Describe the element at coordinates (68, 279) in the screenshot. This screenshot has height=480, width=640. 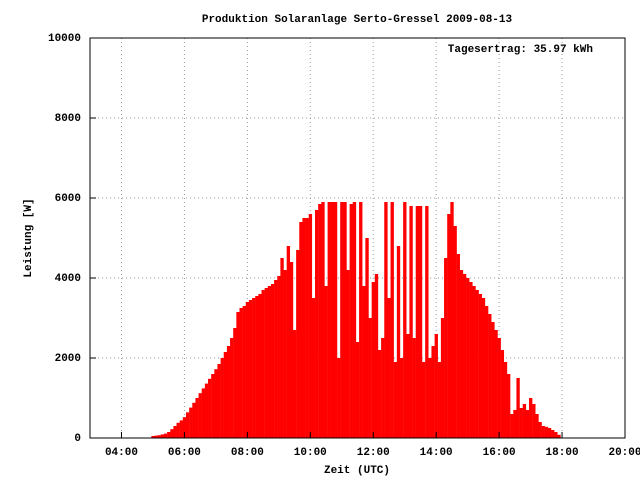
I see `y-tick-label: 4000` at that location.